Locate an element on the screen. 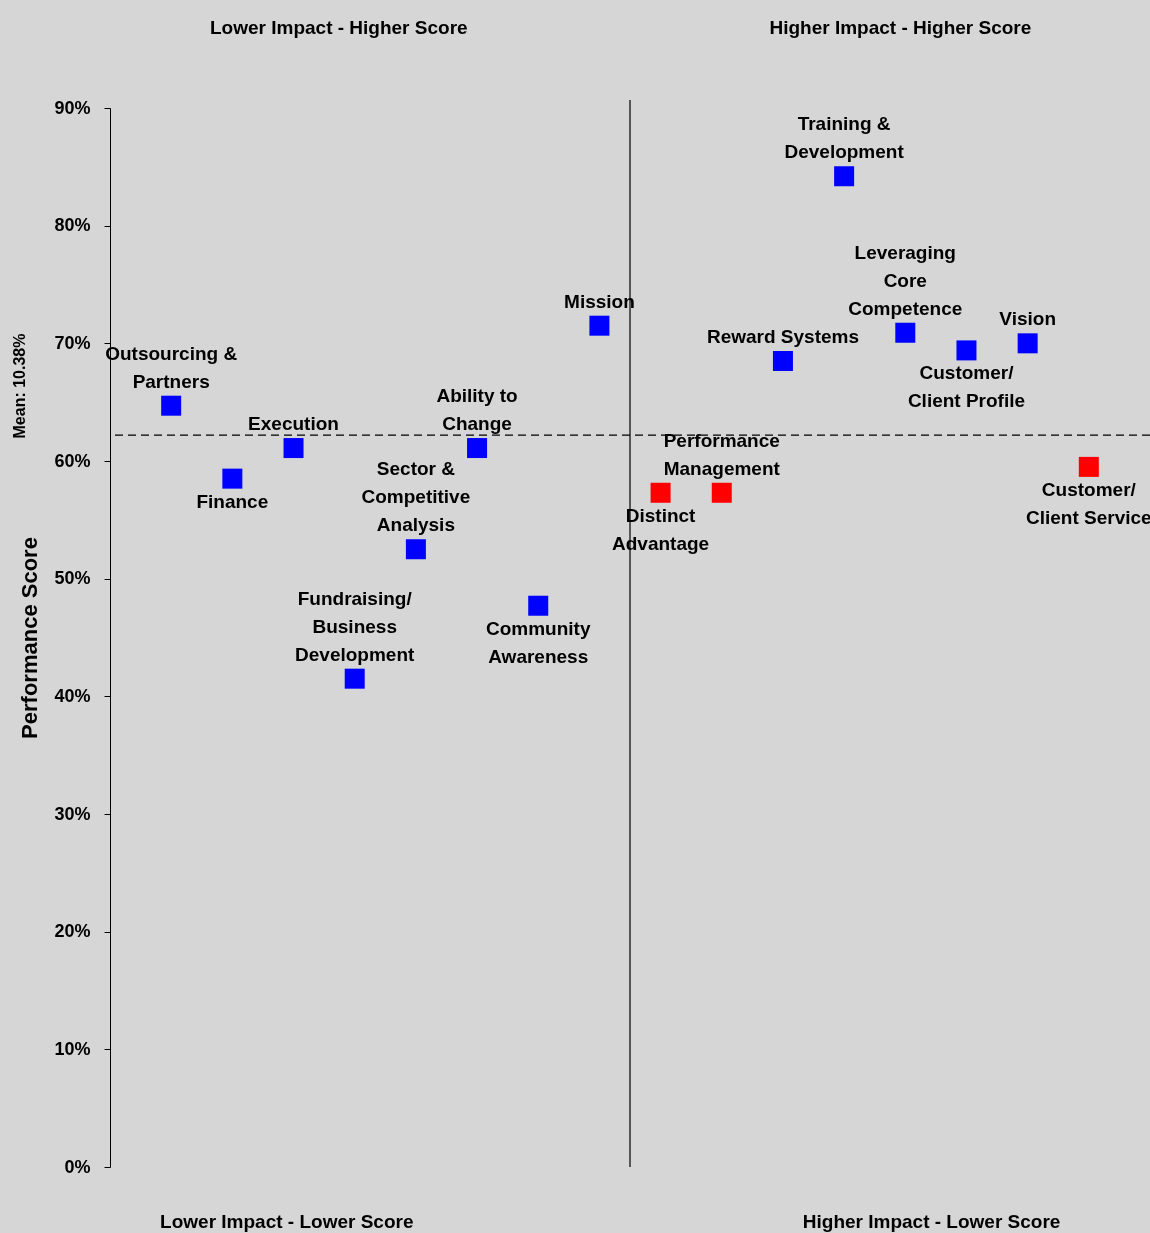 The width and height of the screenshot is (1150, 1233). y-tick-label: 70% is located at coordinates (72, 342).